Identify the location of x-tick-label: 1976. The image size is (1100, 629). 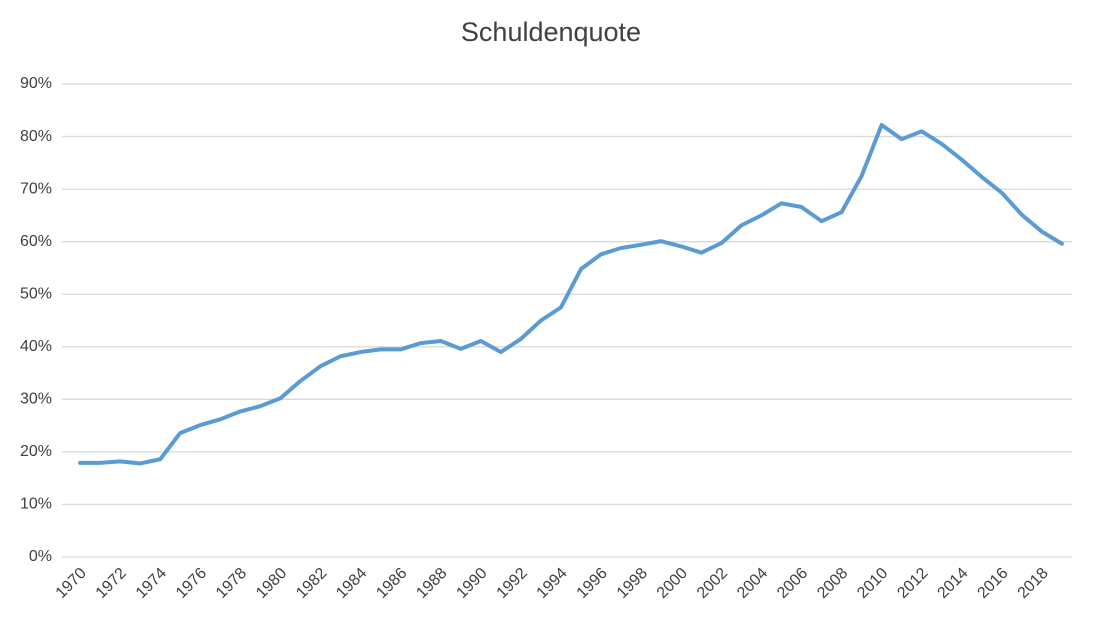
(191, 583).